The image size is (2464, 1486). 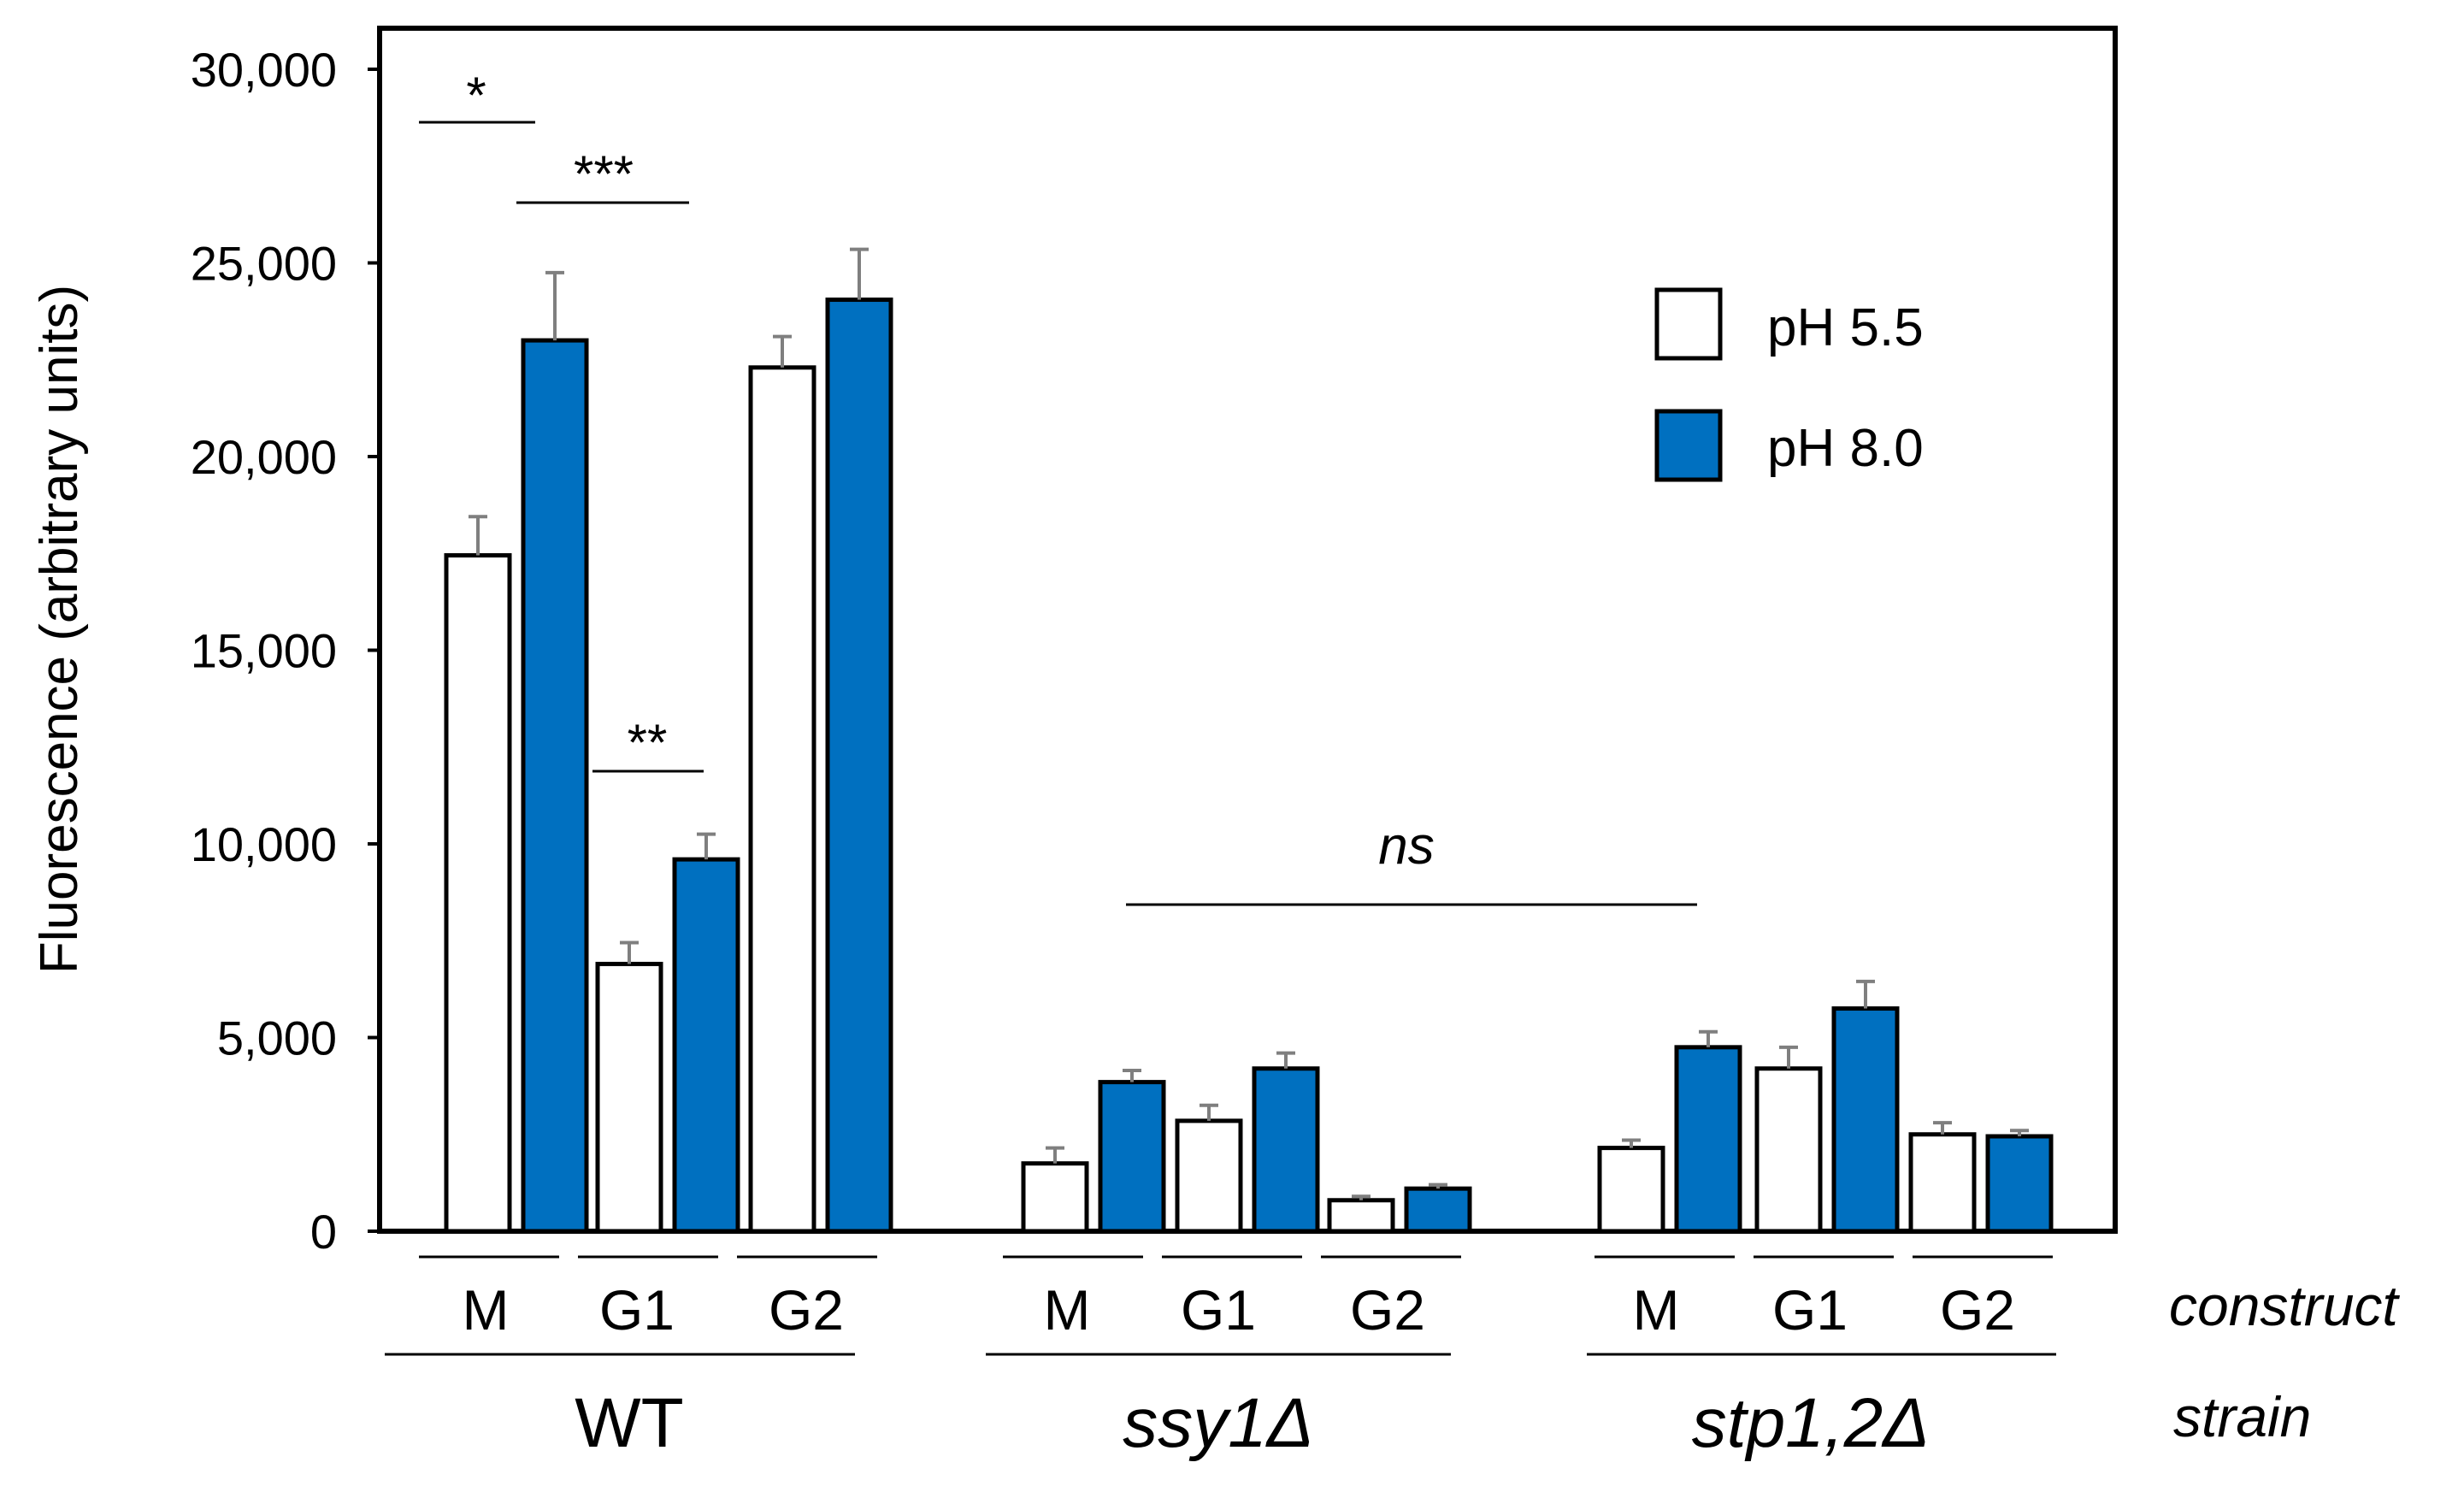 I want to click on y-tick-label: 20,000, so click(x=264, y=457).